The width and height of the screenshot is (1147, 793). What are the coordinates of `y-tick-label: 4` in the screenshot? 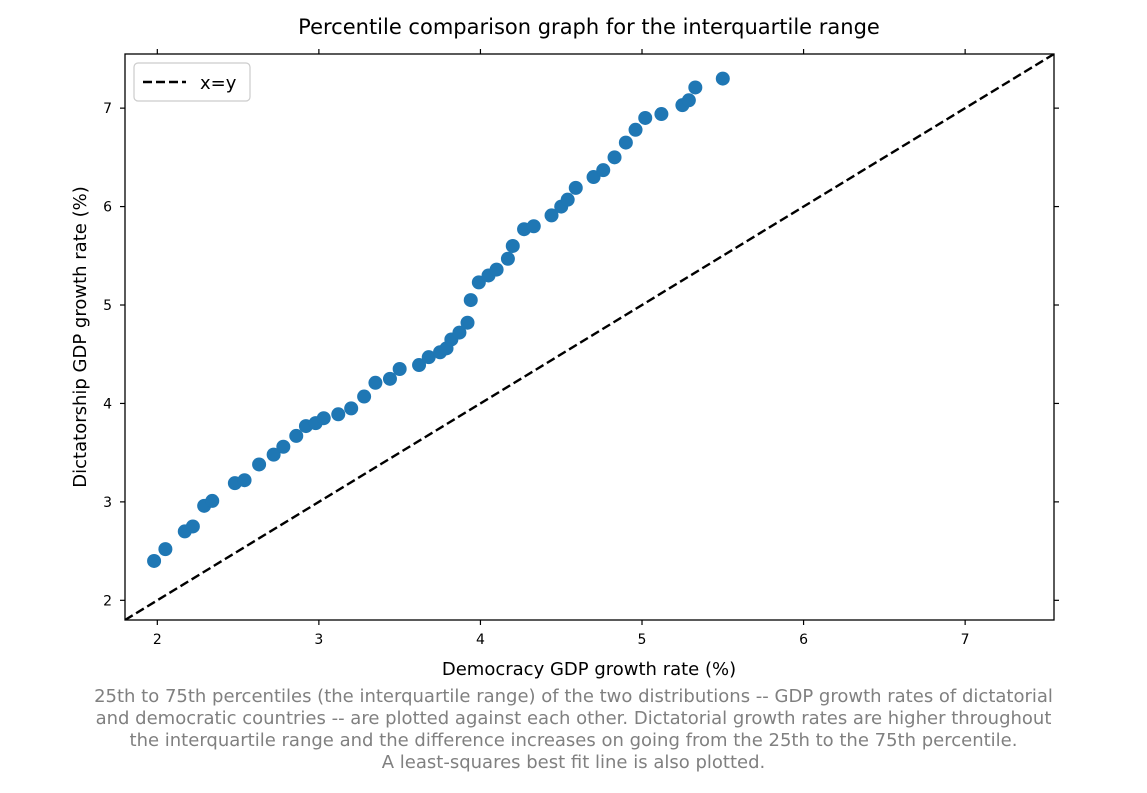 It's located at (107, 404).